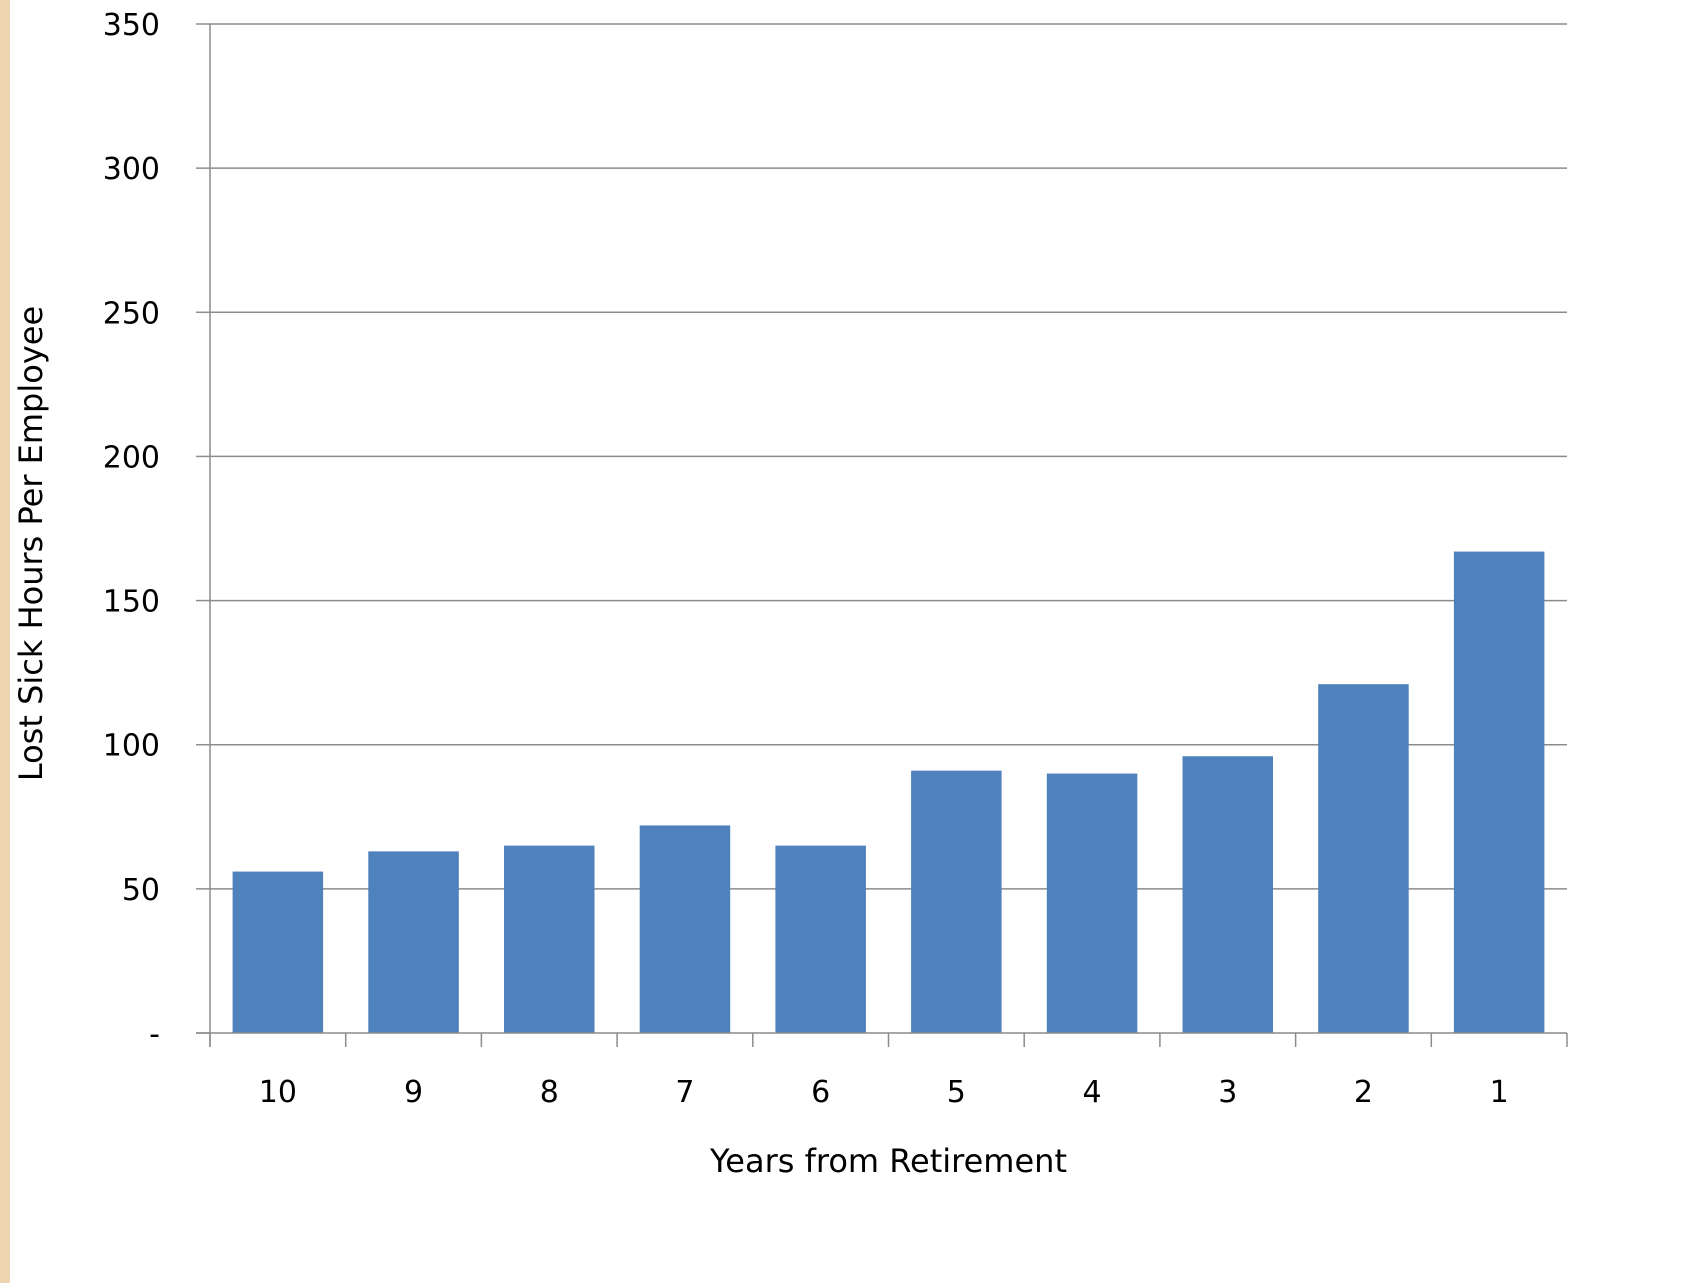 The height and width of the screenshot is (1283, 1708). Describe the element at coordinates (154, 1034) in the screenshot. I see `y-tick-label: -` at that location.